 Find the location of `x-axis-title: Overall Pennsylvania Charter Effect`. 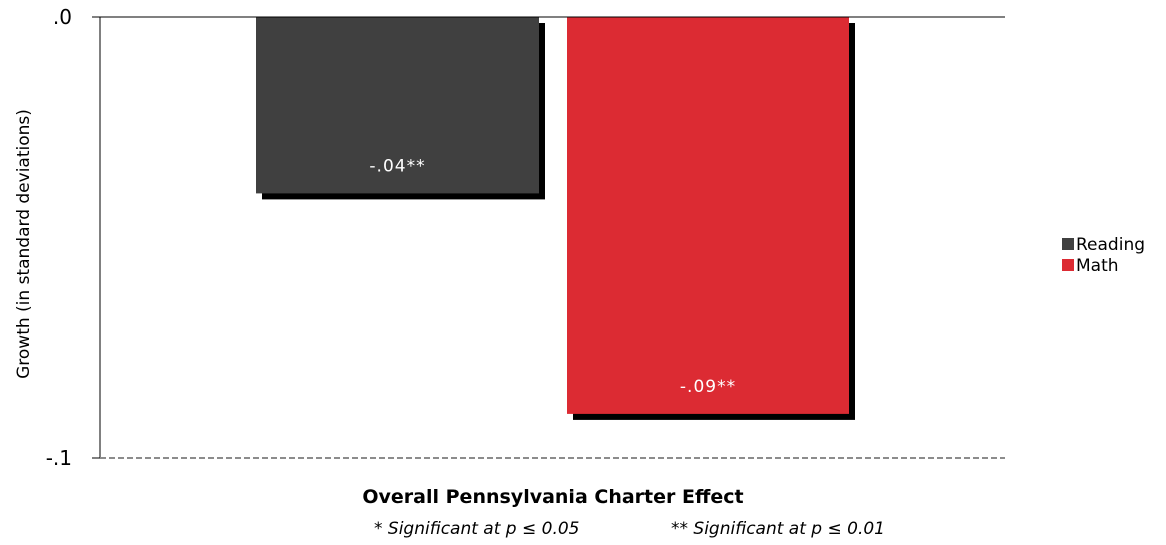

x-axis-title: Overall Pennsylvania Charter Effect is located at coordinates (552, 497).